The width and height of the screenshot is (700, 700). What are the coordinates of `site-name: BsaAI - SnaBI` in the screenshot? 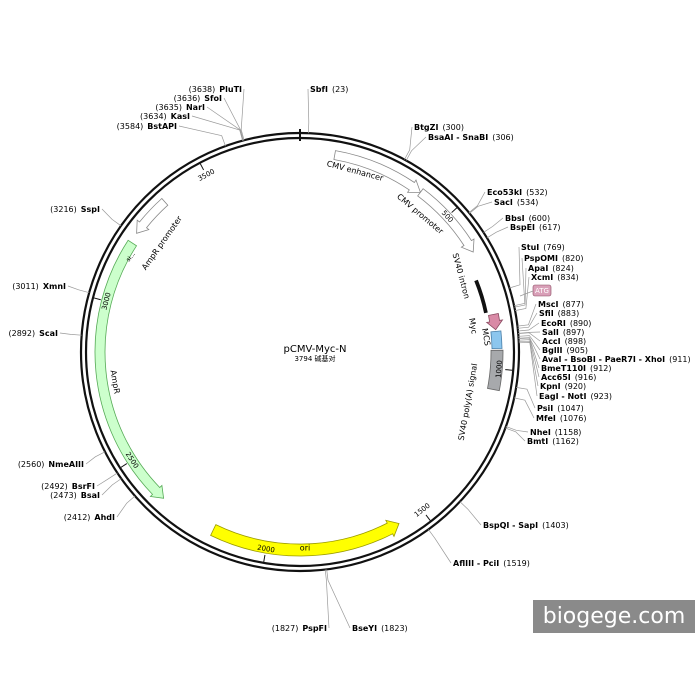 It's located at (458, 137).